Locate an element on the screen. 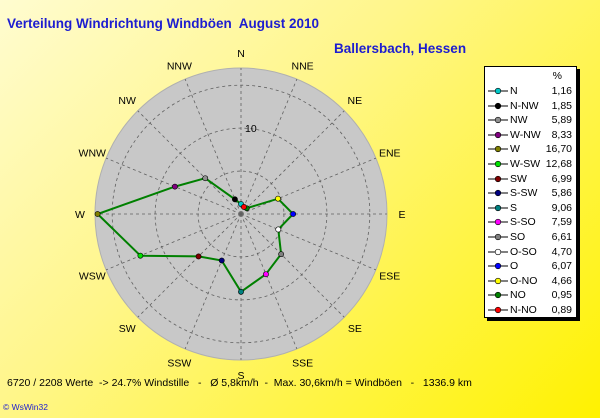 This screenshot has height=418, width=600. legend-item: O-SO 4,70 is located at coordinates (531, 252).